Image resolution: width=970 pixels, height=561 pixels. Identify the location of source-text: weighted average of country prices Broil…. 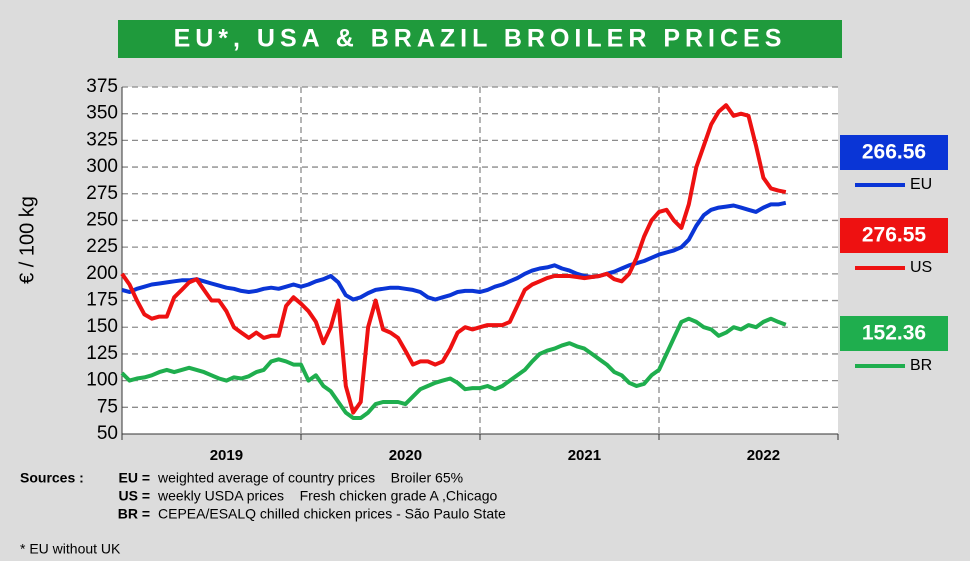
(310, 478).